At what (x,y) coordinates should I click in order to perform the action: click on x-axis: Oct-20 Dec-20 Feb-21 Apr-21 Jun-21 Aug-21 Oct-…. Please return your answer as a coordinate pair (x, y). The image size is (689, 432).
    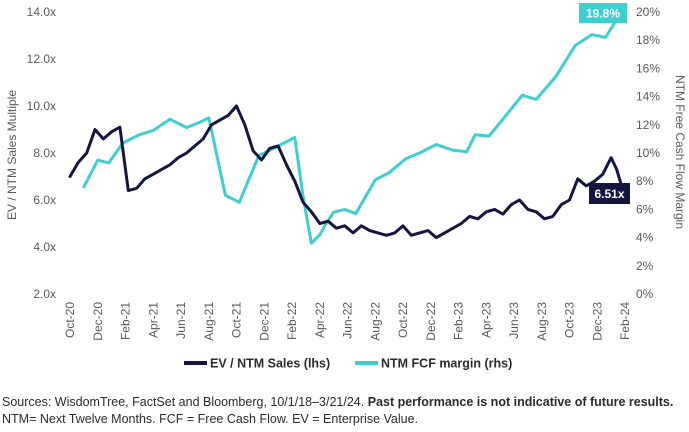
    Looking at the image, I should click on (347, 321).